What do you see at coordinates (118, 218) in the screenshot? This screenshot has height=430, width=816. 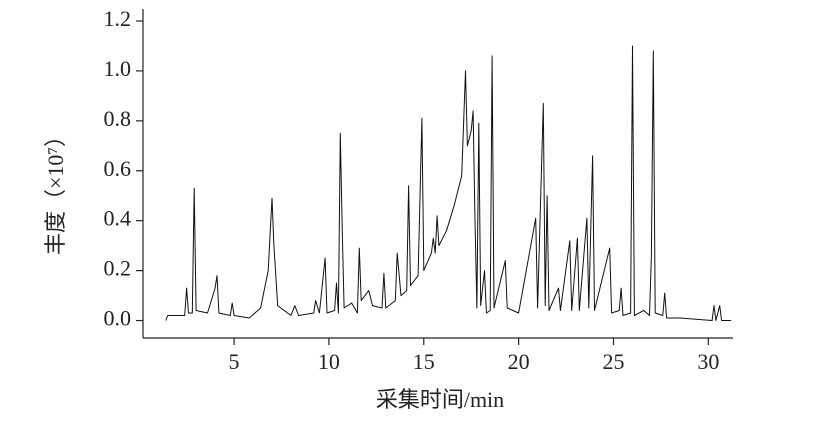 I see `y-tick-label: 0.4` at bounding box center [118, 218].